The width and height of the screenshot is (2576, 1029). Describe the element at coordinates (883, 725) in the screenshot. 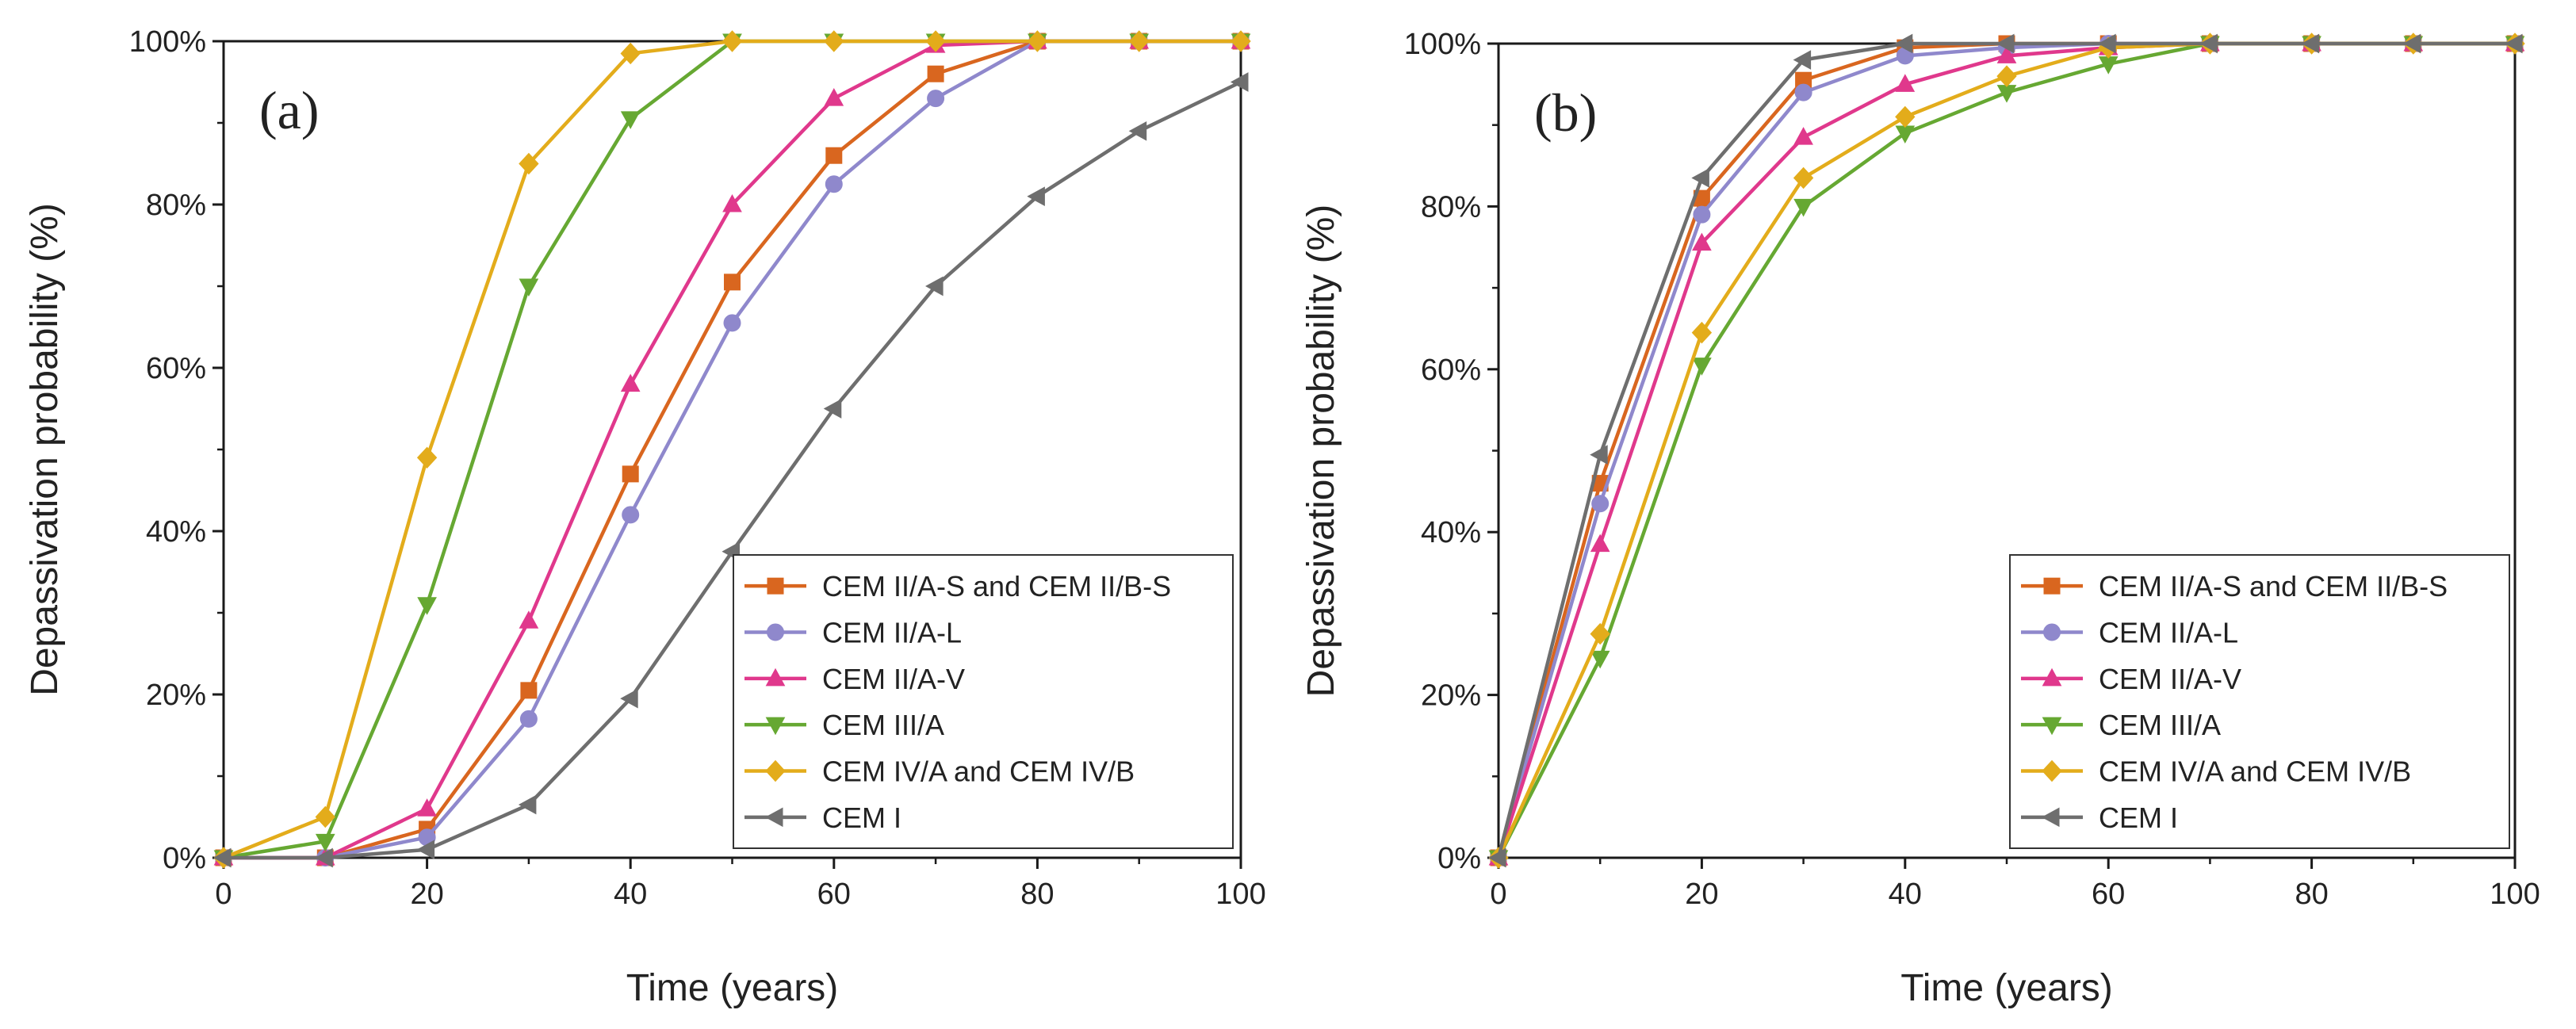

I see `legend-label: CEM III/A` at that location.